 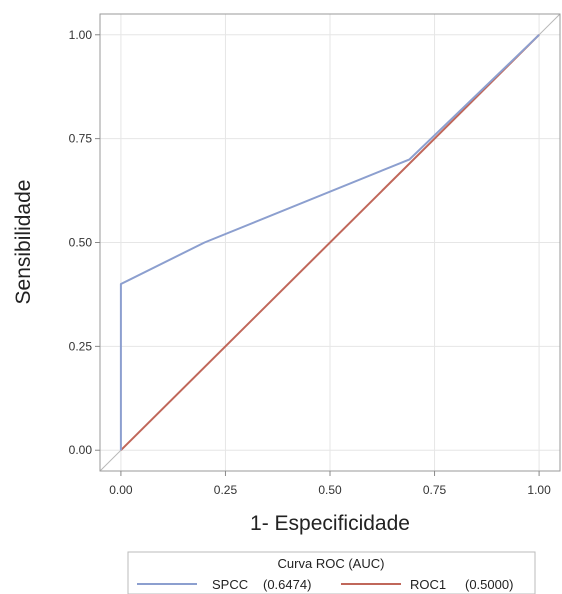 I want to click on x-axis-ticks: 0.00 0.25 0.50 0.75 1.00, so click(x=330, y=484).